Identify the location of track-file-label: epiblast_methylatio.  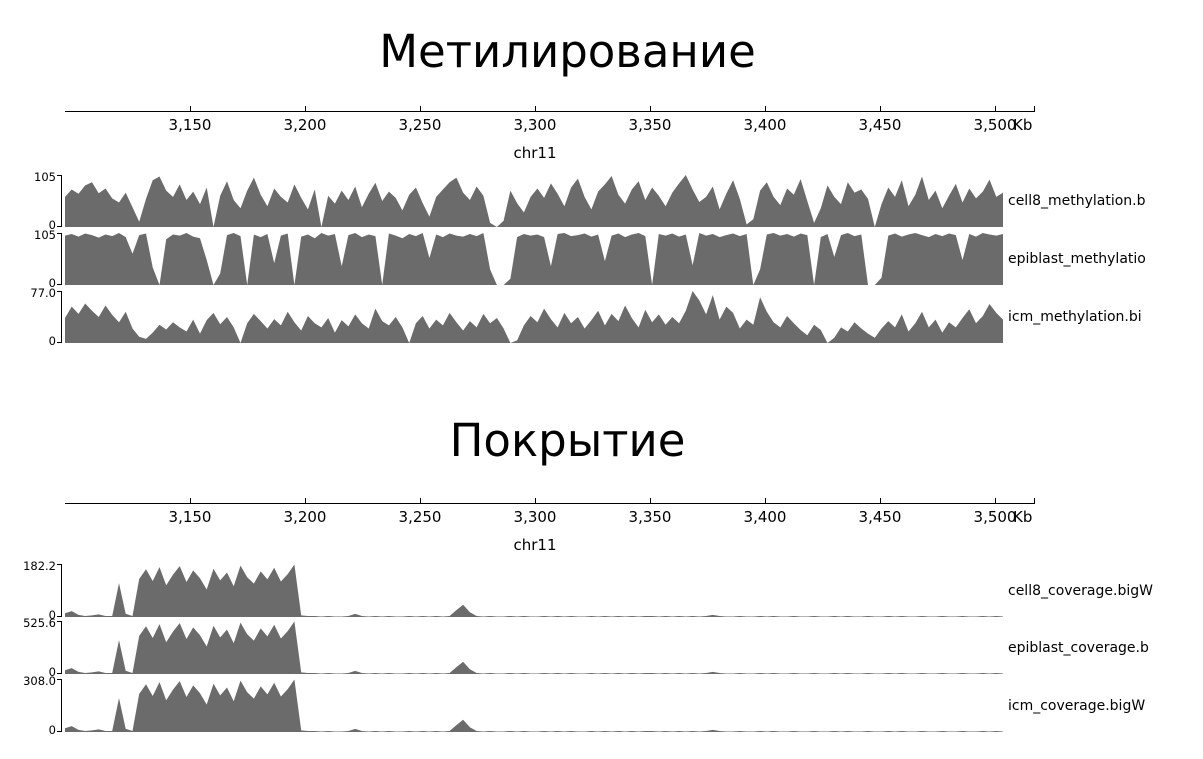
(1077, 259).